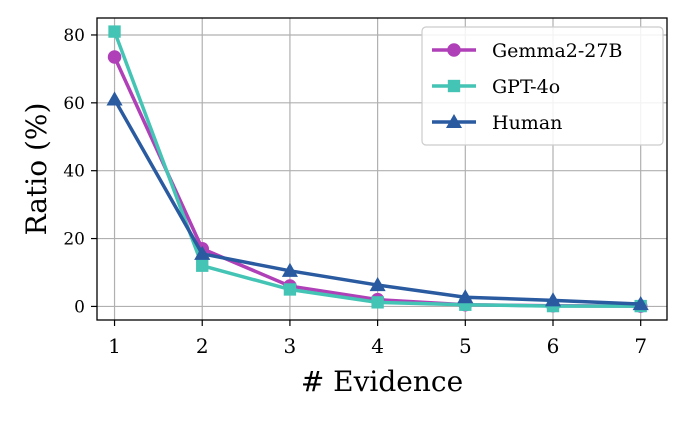  I want to click on legend-label: GPT-4o, so click(526, 87).